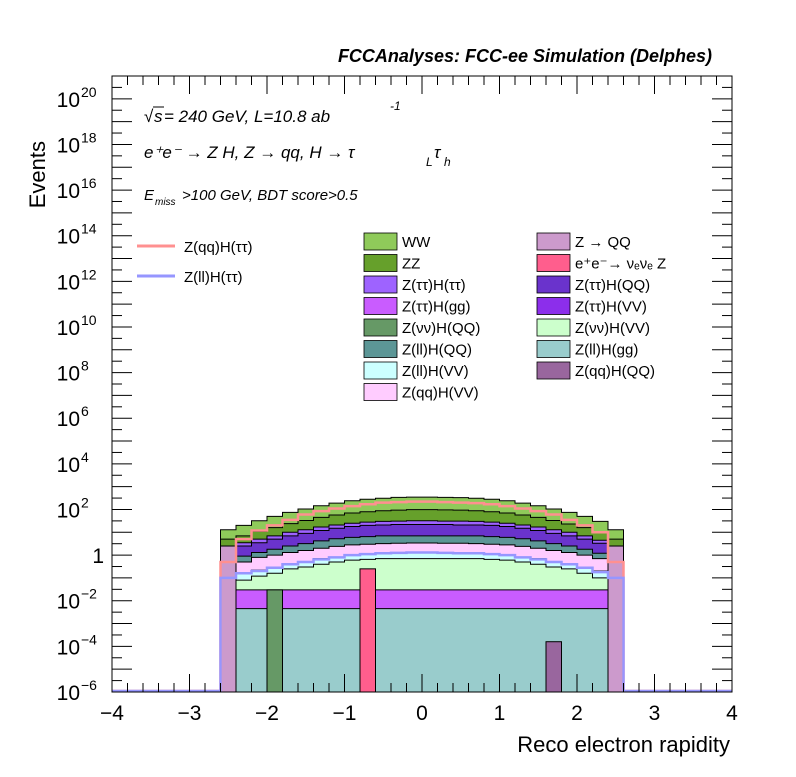 Image resolution: width=796 pixels, height=777 pixels. I want to click on outline-ww, so click(422, 594).